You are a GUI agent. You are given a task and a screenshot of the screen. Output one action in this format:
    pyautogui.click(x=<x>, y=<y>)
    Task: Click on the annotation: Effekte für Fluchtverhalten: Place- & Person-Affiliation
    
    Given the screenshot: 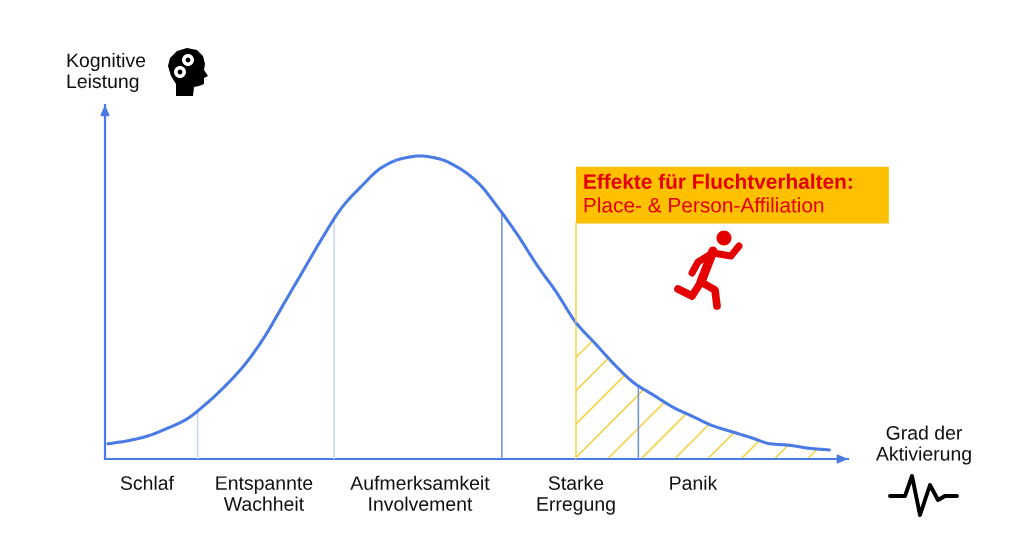 What is the action you would take?
    pyautogui.click(x=718, y=193)
    